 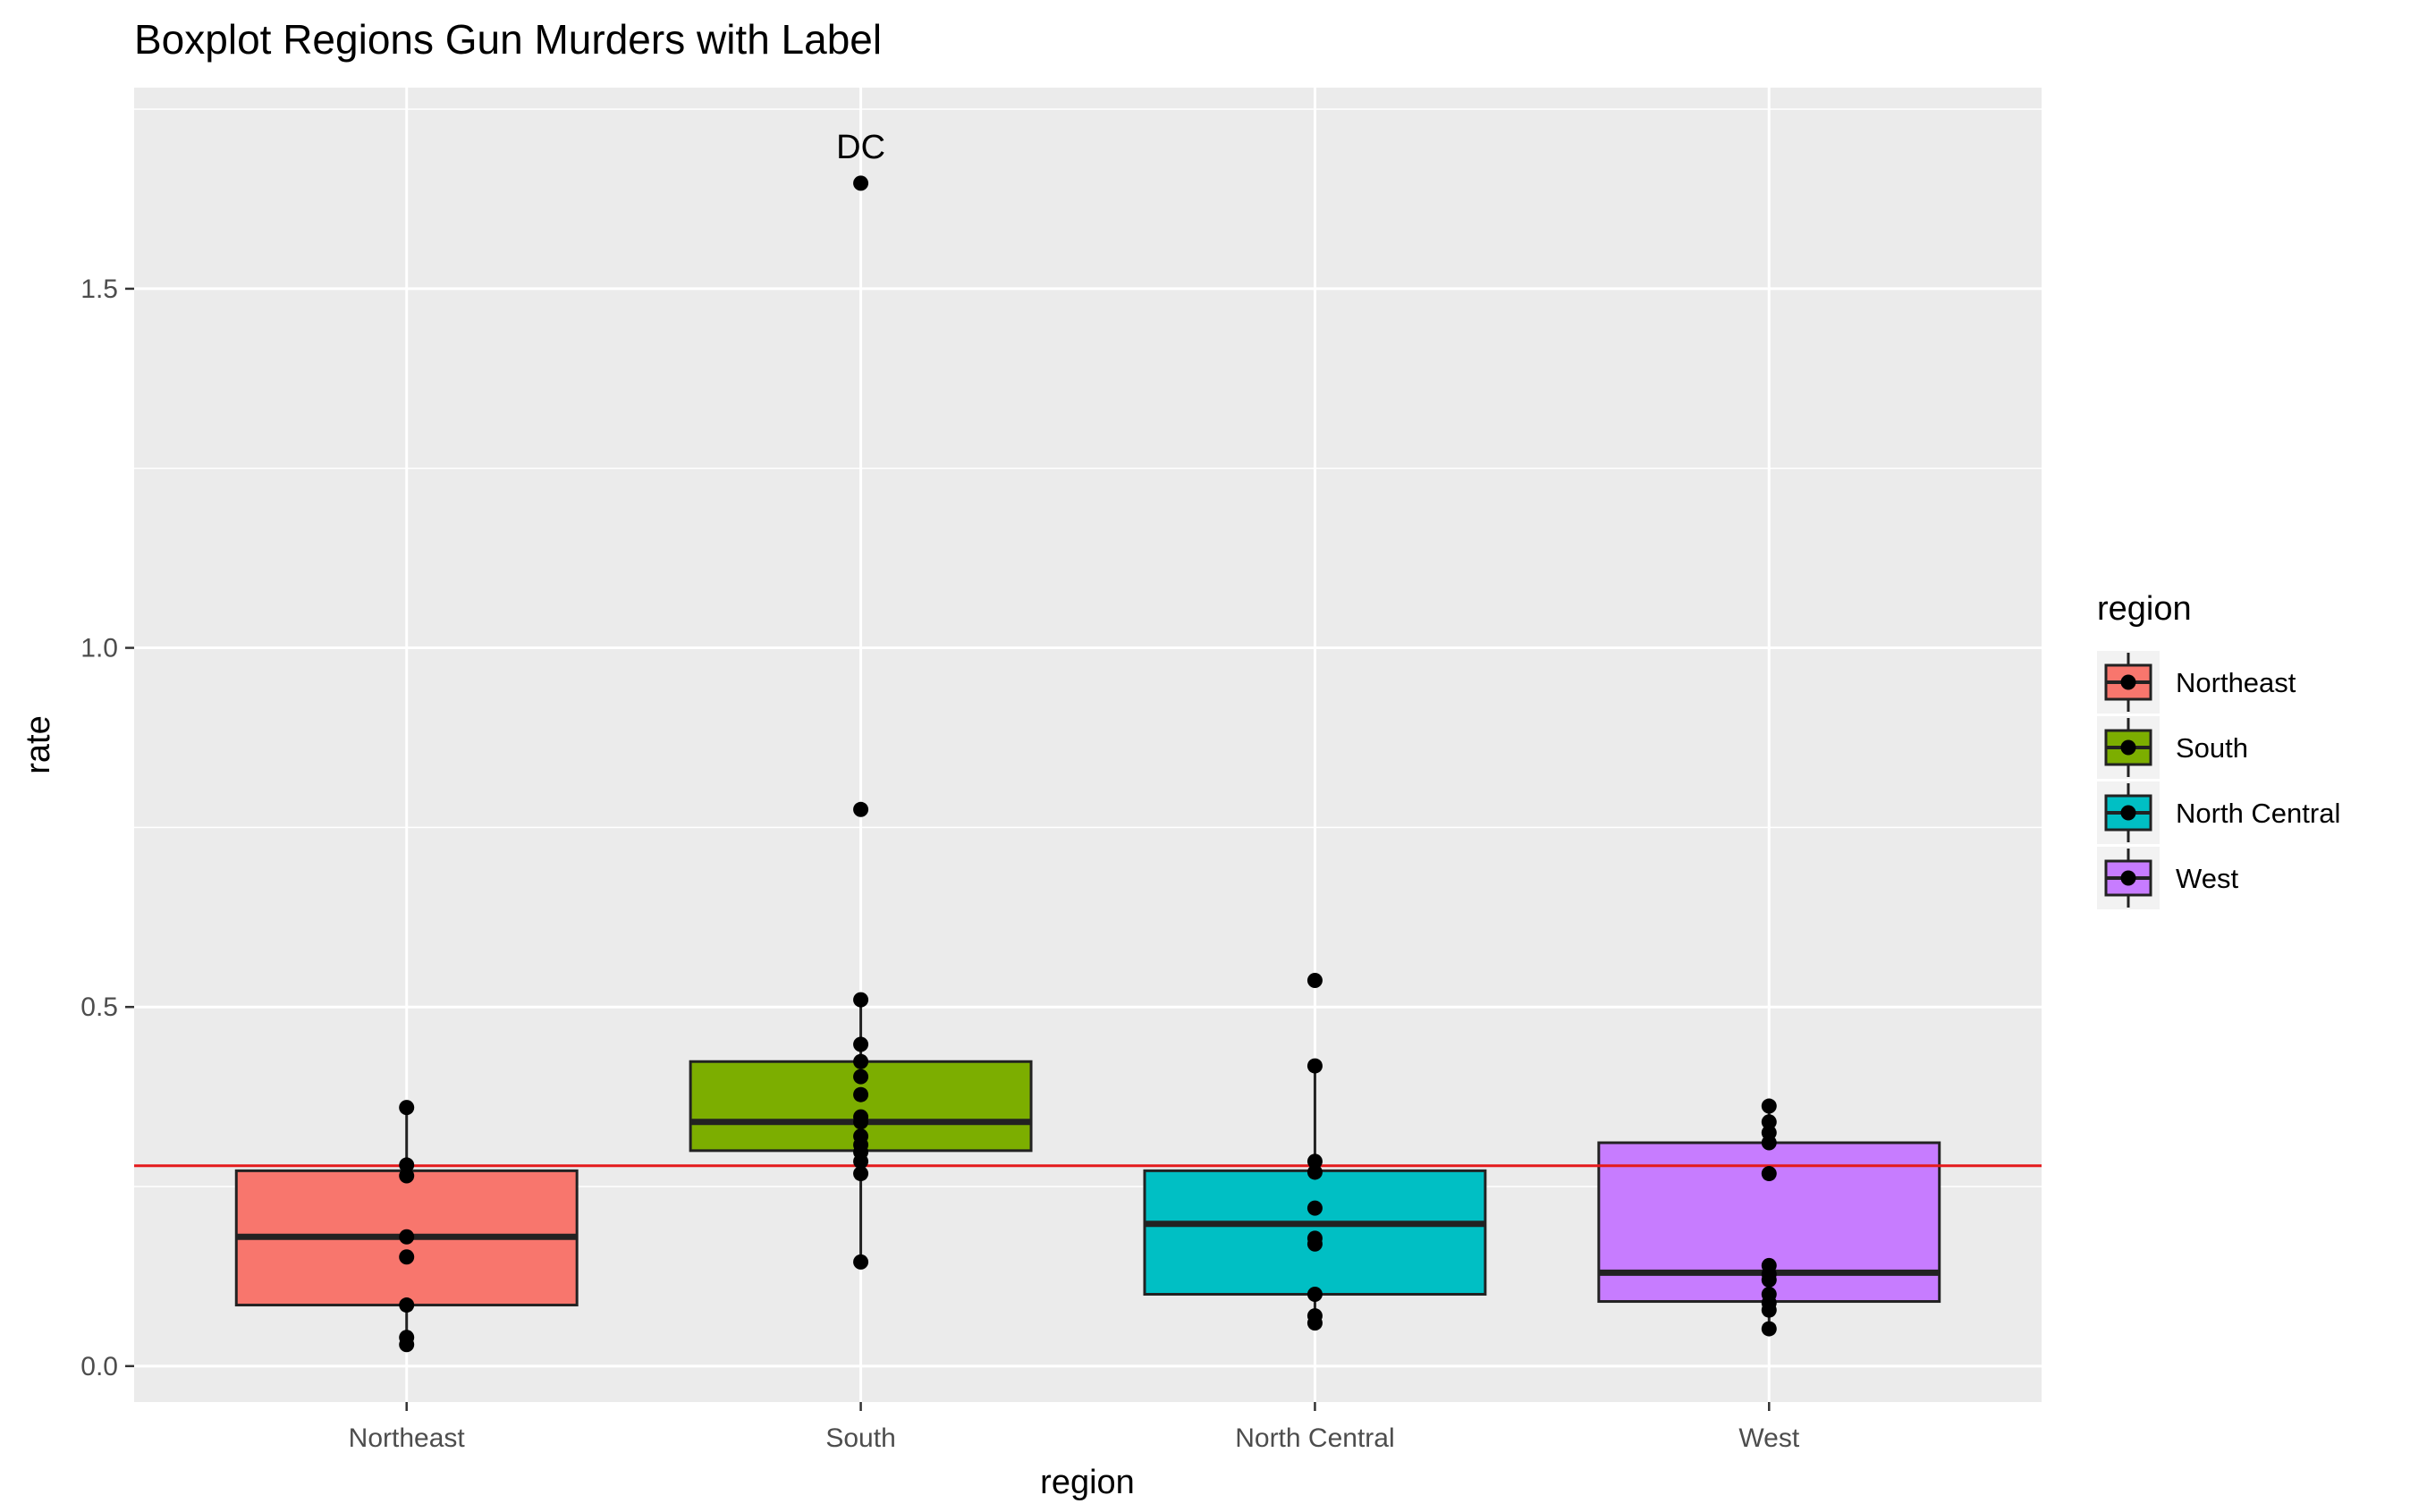 What do you see at coordinates (1087, 1483) in the screenshot?
I see `x-axis-title: region` at bounding box center [1087, 1483].